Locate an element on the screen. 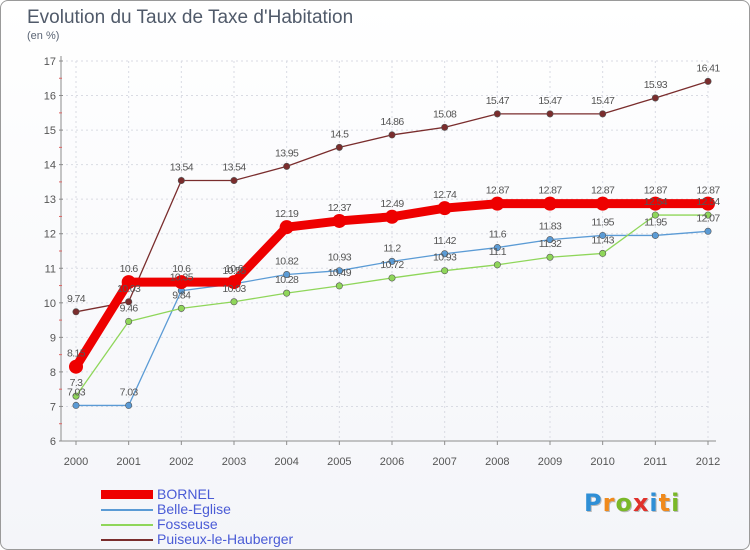  logo-letter: t is located at coordinates (665, 503).